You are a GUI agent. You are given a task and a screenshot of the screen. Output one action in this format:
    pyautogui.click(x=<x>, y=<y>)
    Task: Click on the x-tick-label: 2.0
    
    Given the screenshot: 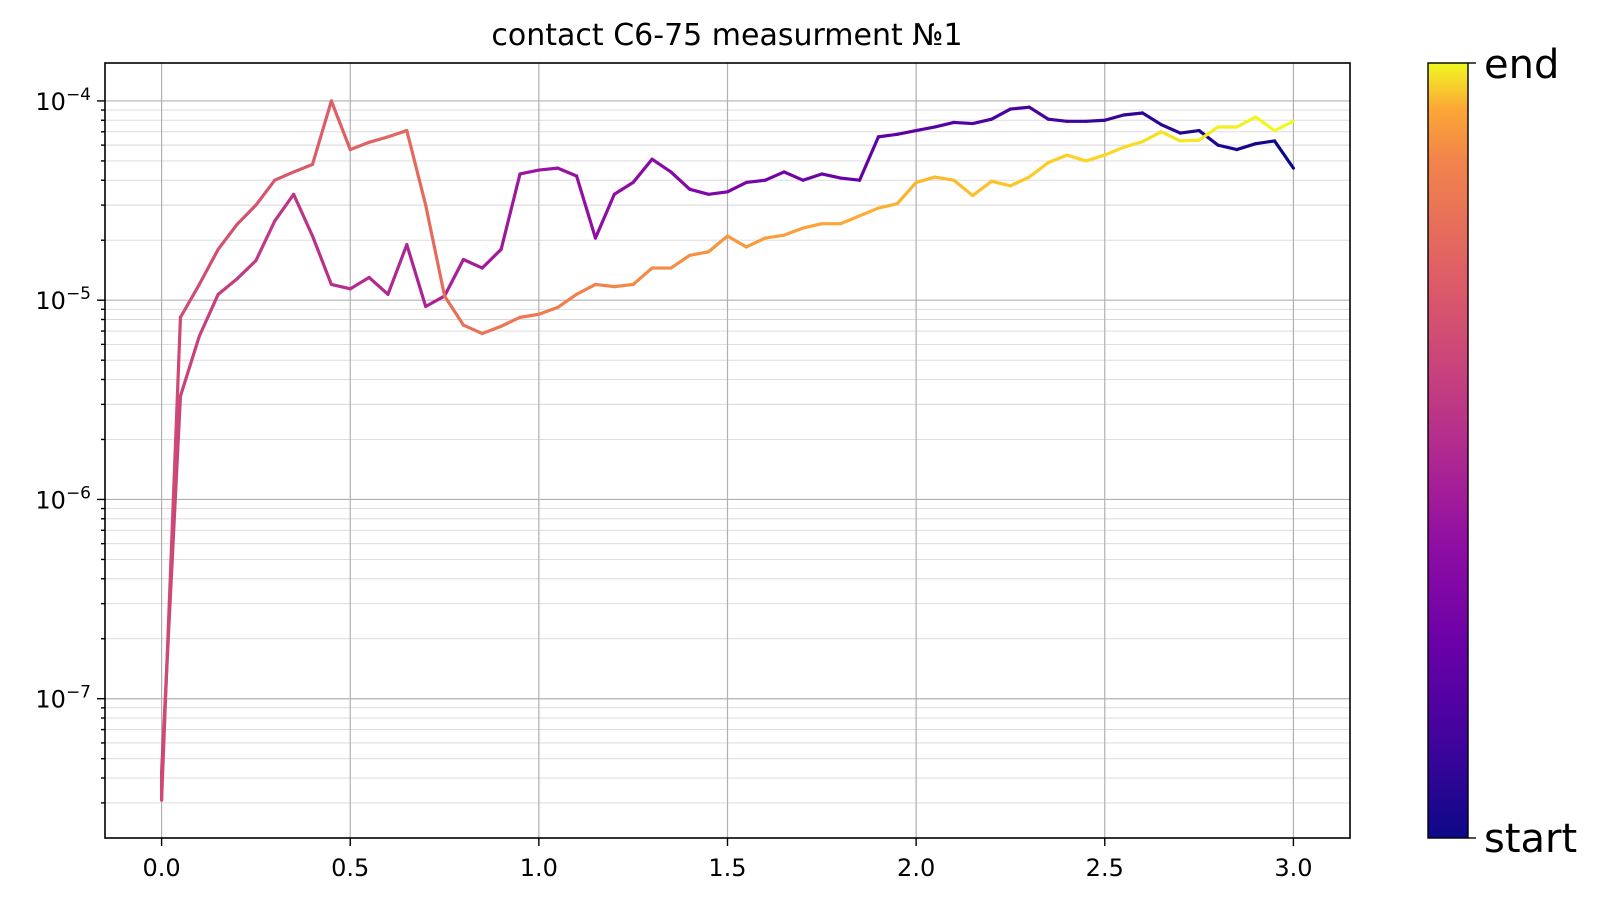 What is the action you would take?
    pyautogui.click(x=916, y=868)
    